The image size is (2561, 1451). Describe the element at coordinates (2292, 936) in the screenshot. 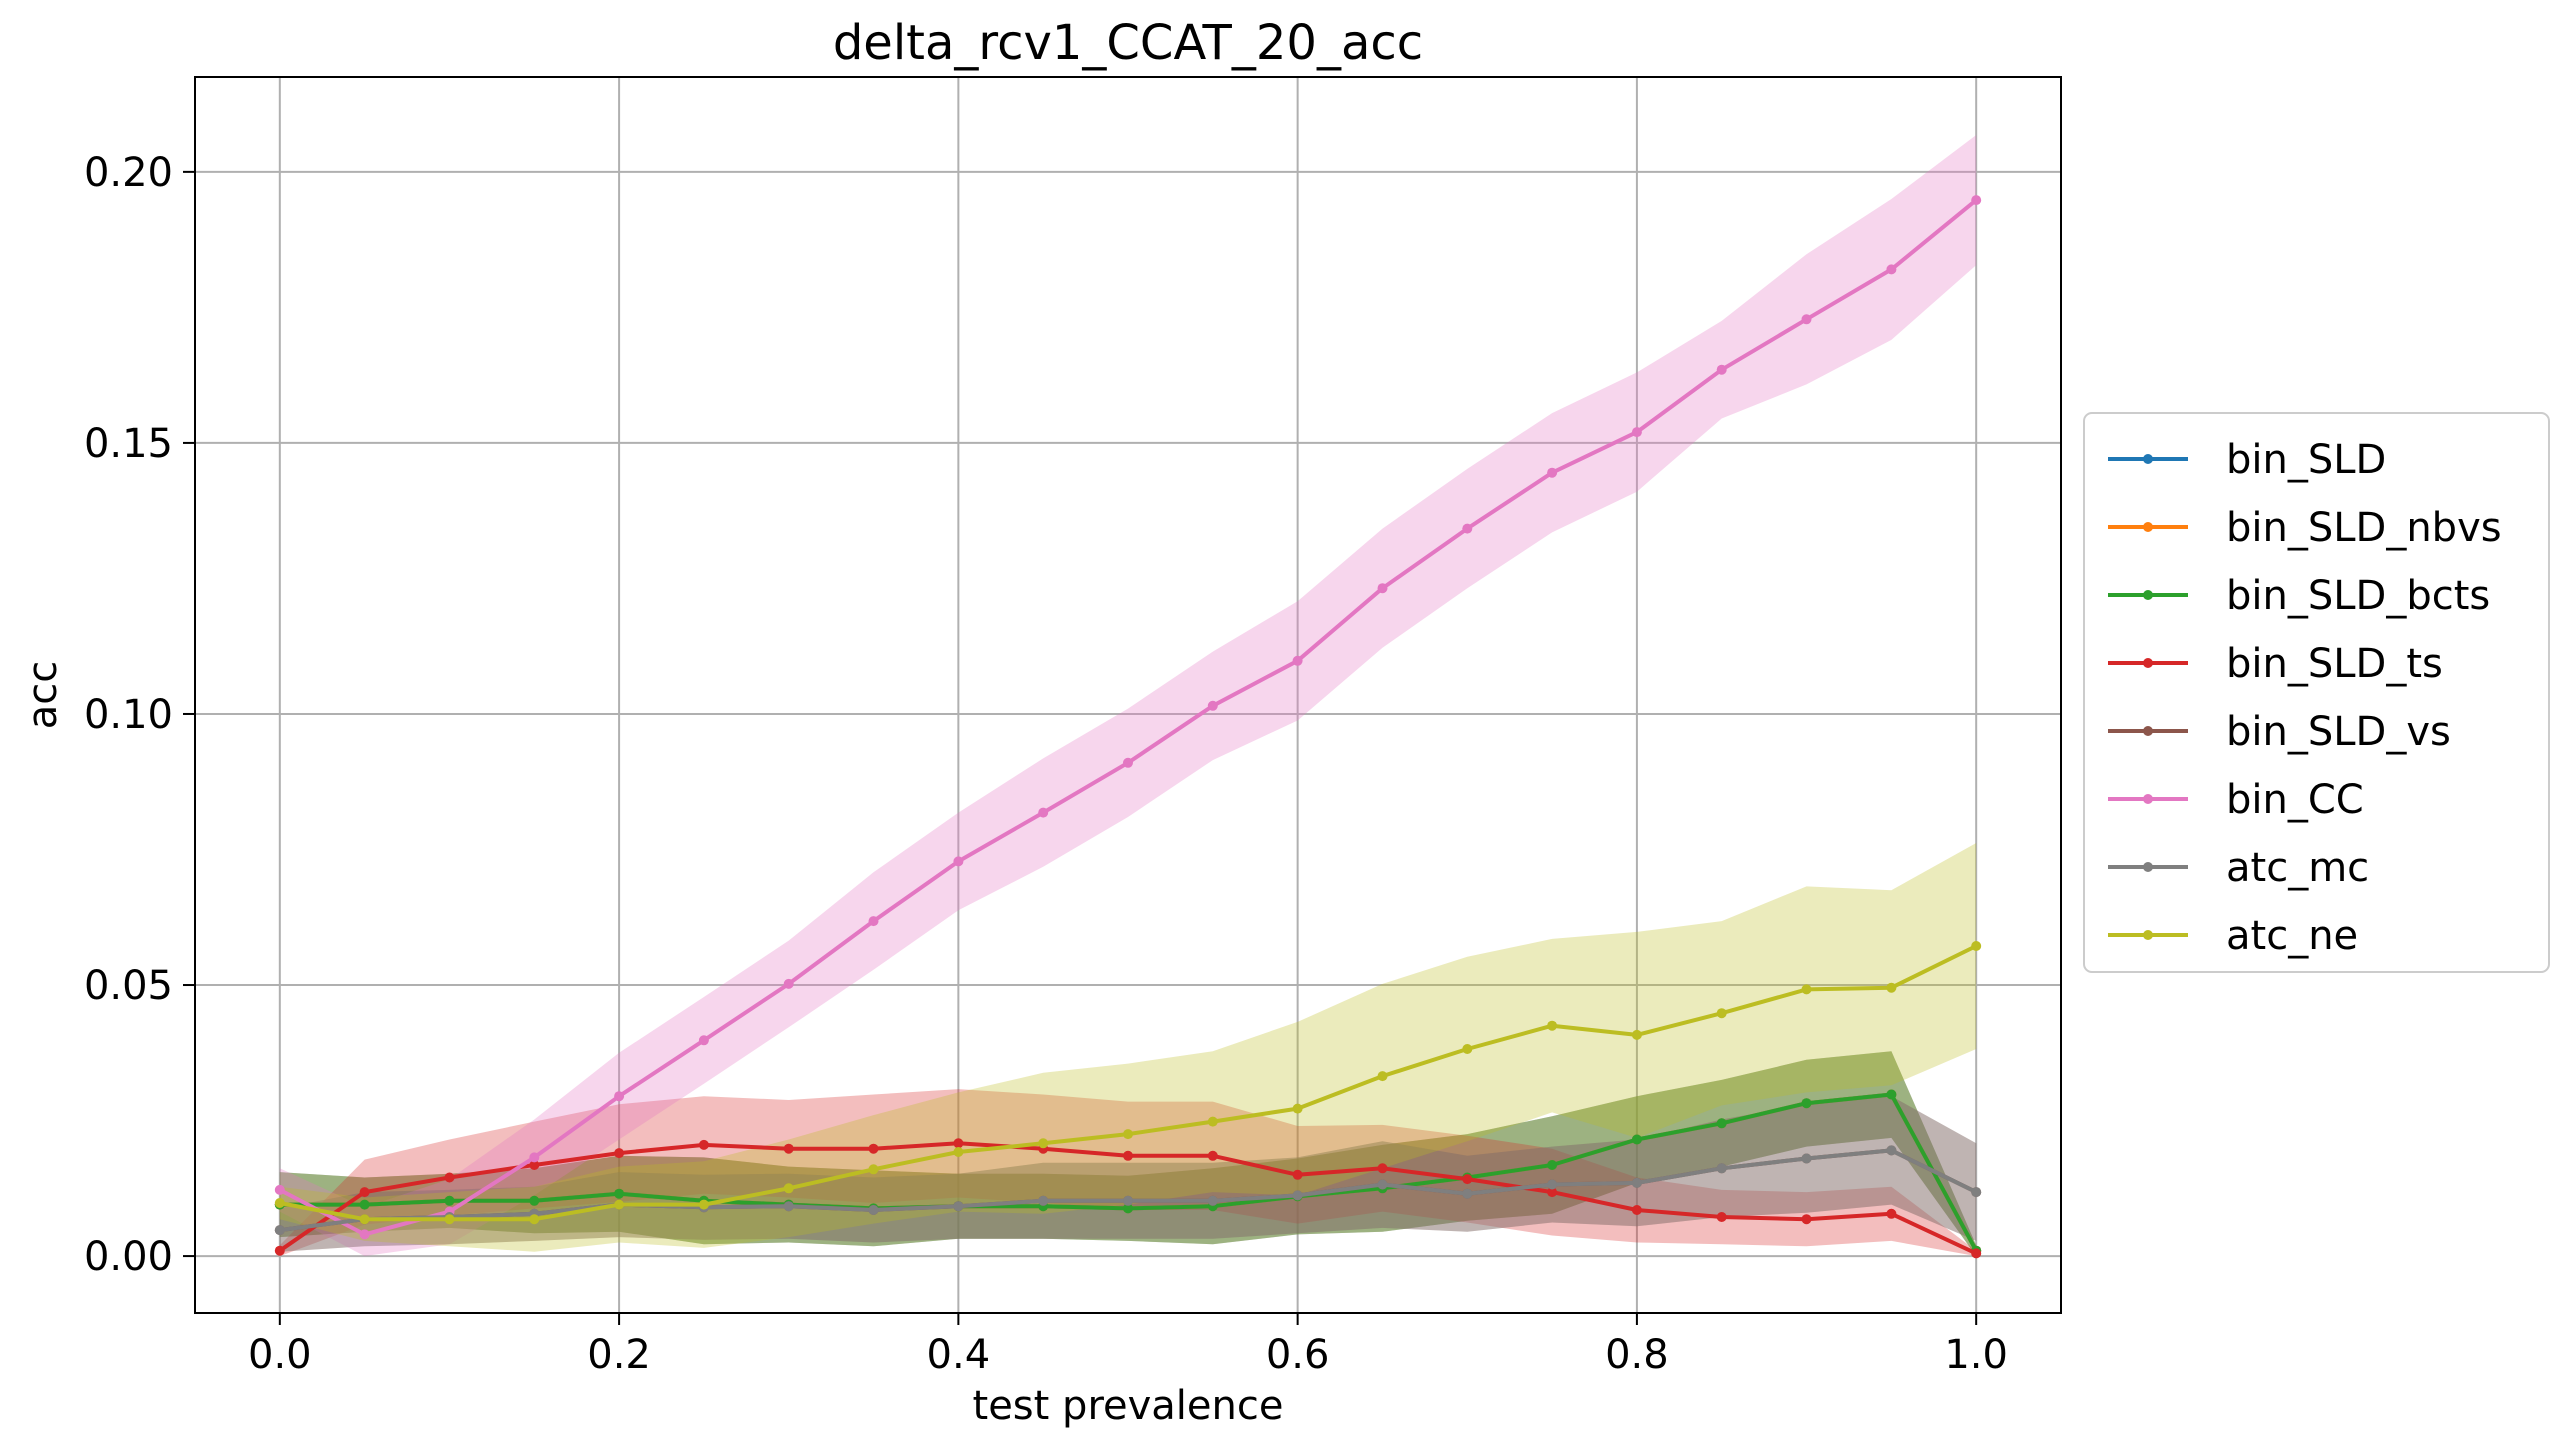

I see `legend-label: atc_ne` at that location.